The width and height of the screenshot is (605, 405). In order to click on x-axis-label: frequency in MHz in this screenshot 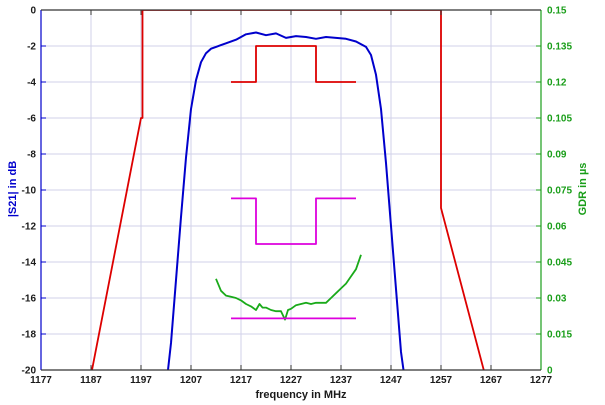, I will do `click(301, 395)`.